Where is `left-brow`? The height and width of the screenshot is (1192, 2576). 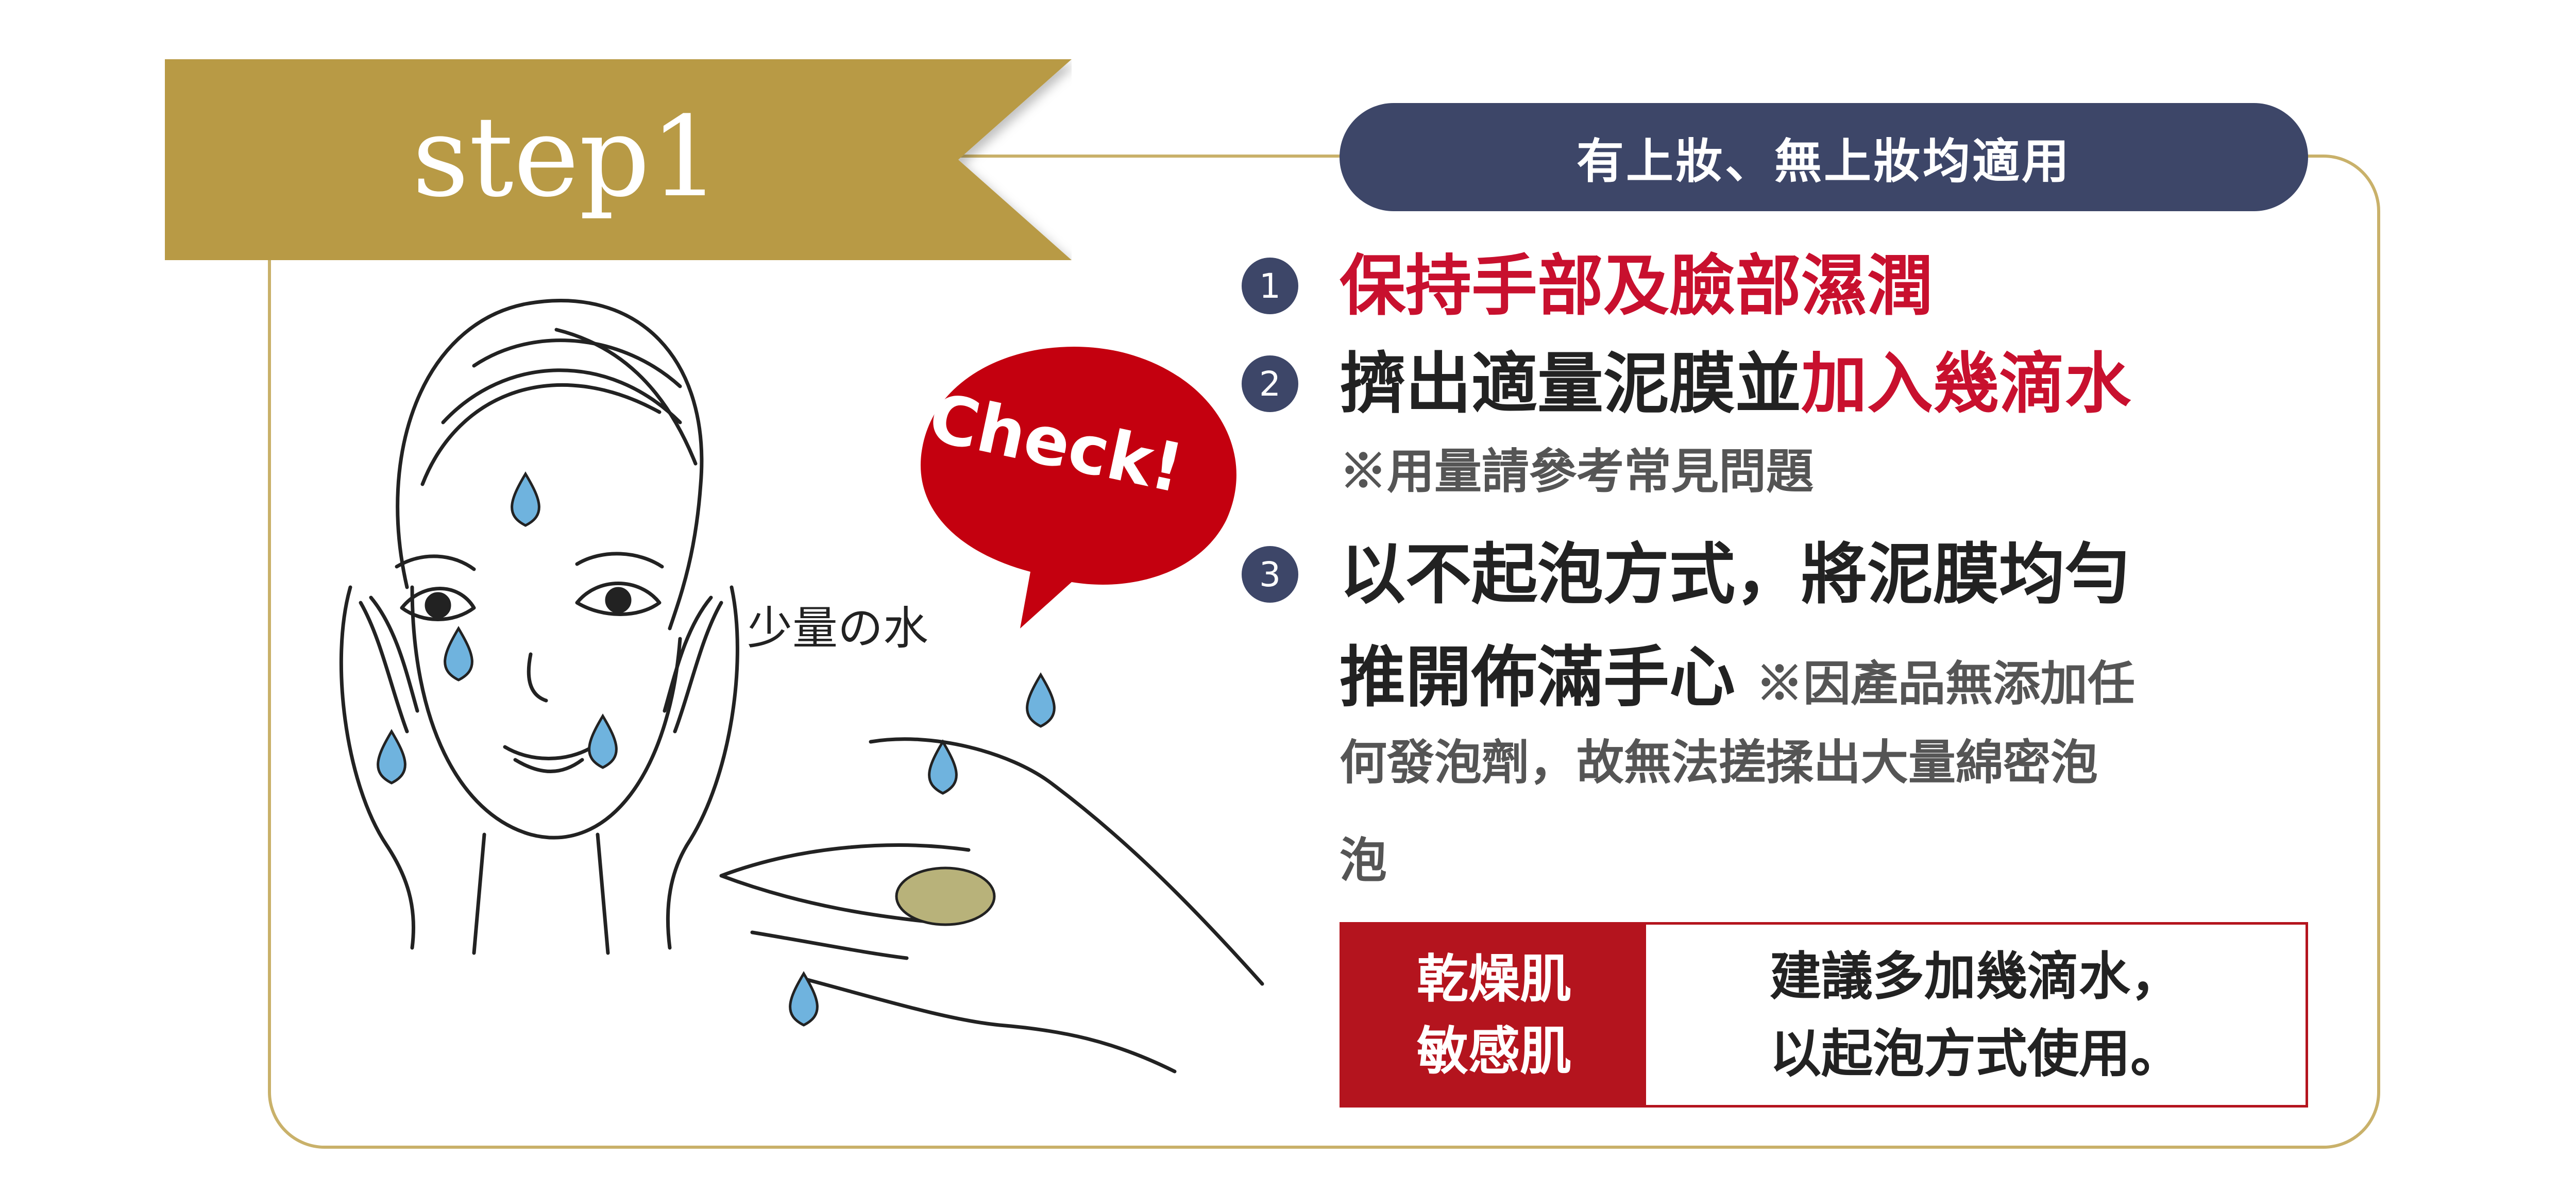 left-brow is located at coordinates (435, 562).